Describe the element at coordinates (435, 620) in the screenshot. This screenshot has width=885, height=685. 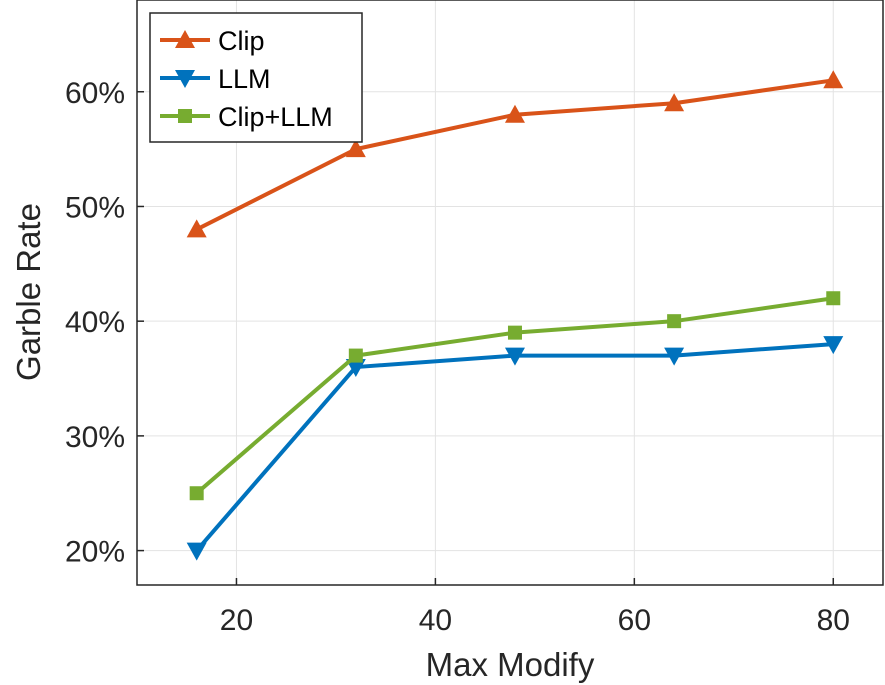
I see `x-tick-label: 40` at that location.